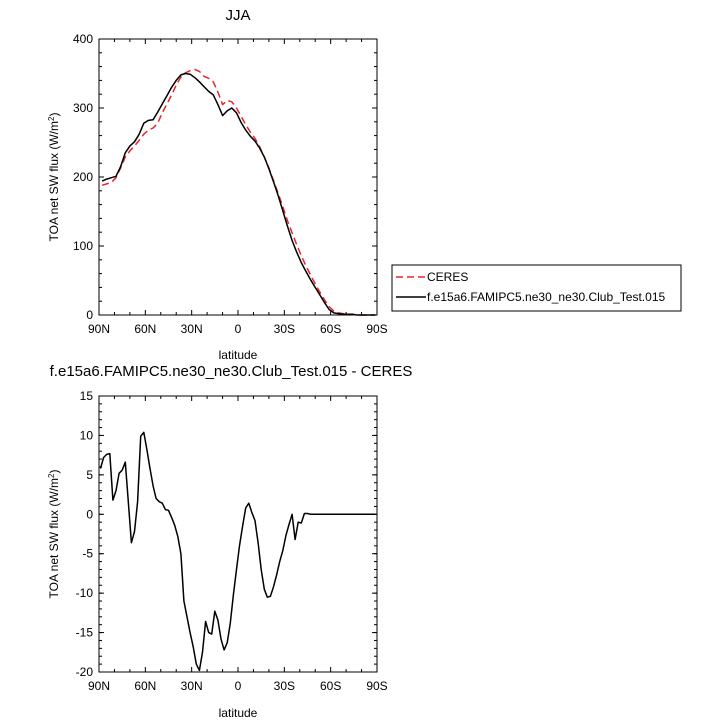 The image size is (725, 725). What do you see at coordinates (54, 472) in the screenshot?
I see `bottom-y-axis-label-close: )` at bounding box center [54, 472].